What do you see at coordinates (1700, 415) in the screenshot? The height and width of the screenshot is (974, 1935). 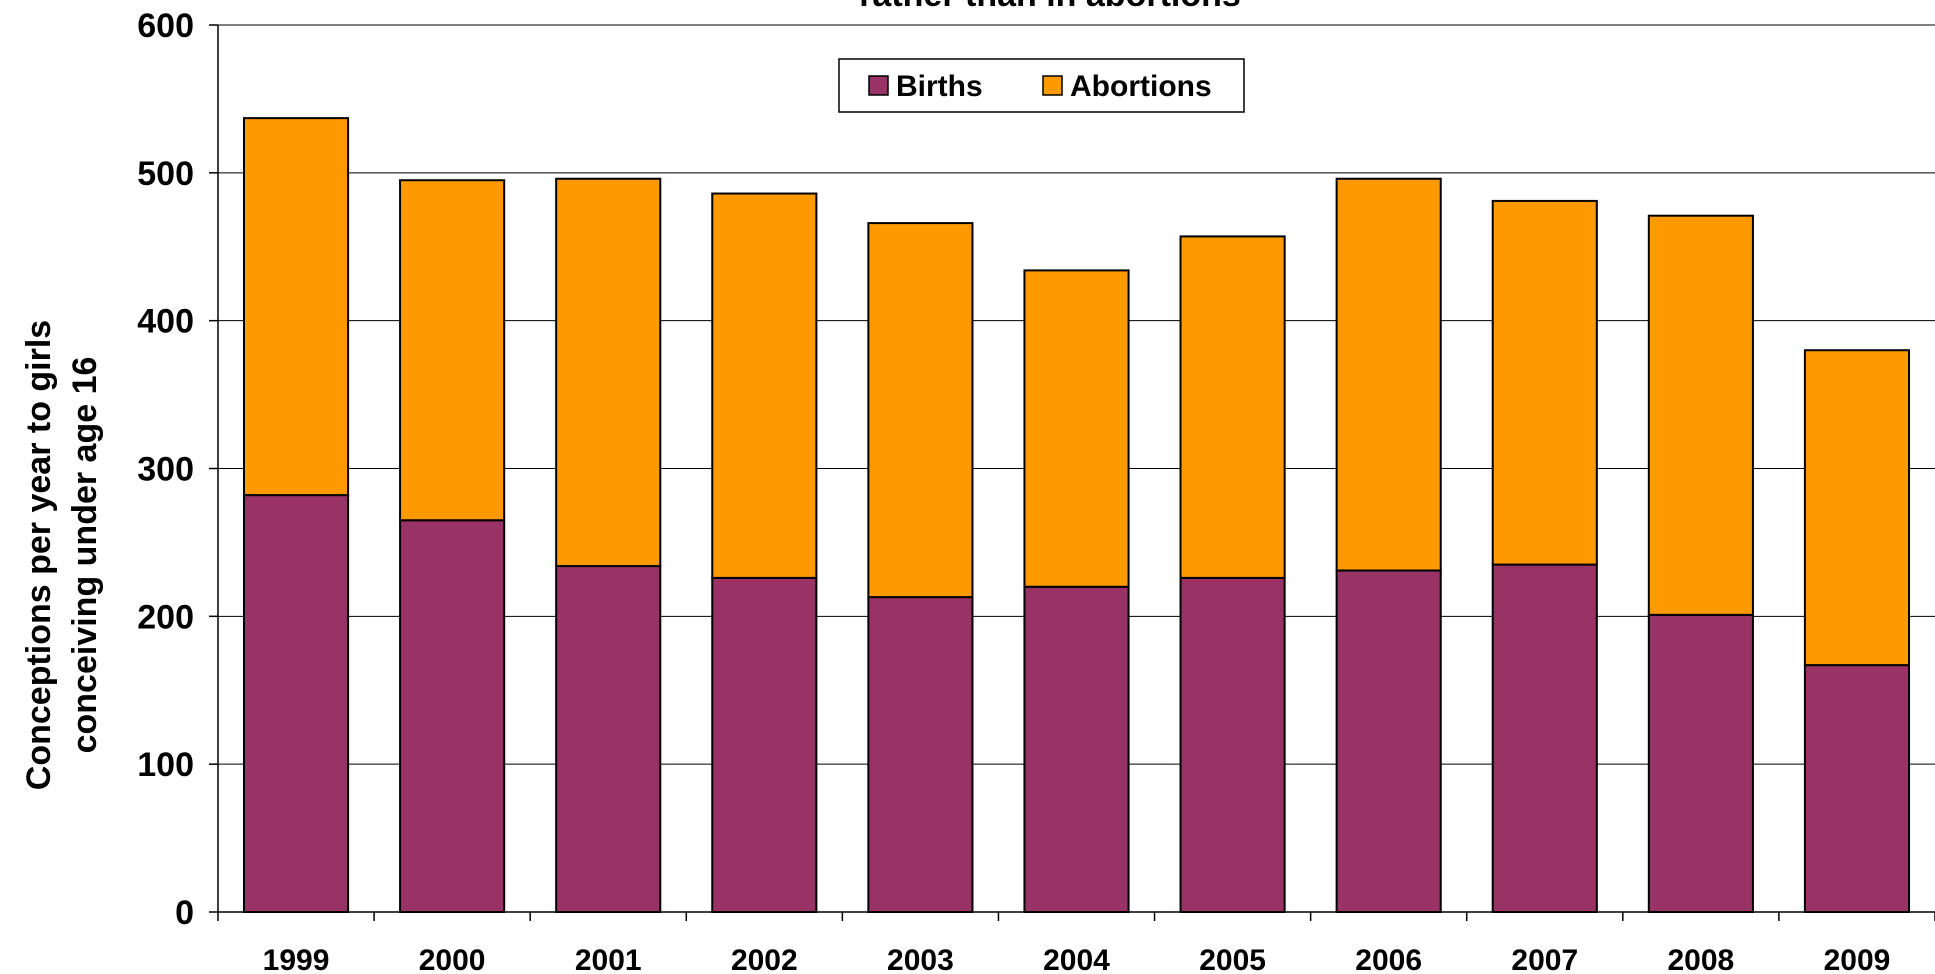 I see `bar-abortions-2008` at bounding box center [1700, 415].